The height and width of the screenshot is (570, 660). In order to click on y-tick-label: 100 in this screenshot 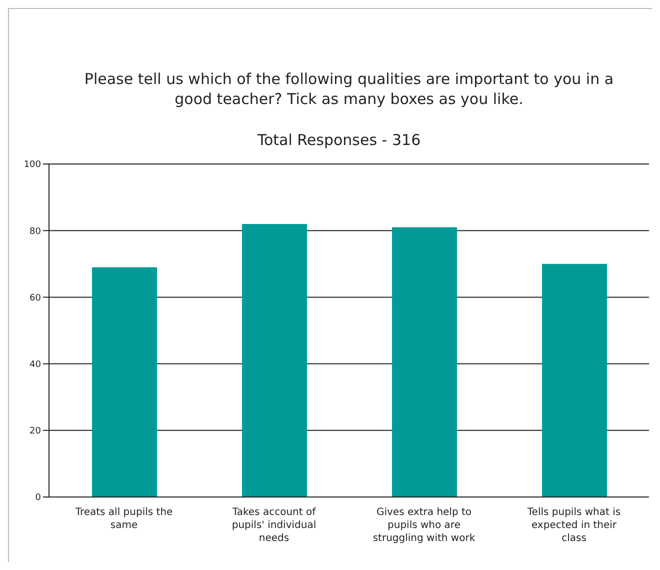, I will do `click(33, 165)`.